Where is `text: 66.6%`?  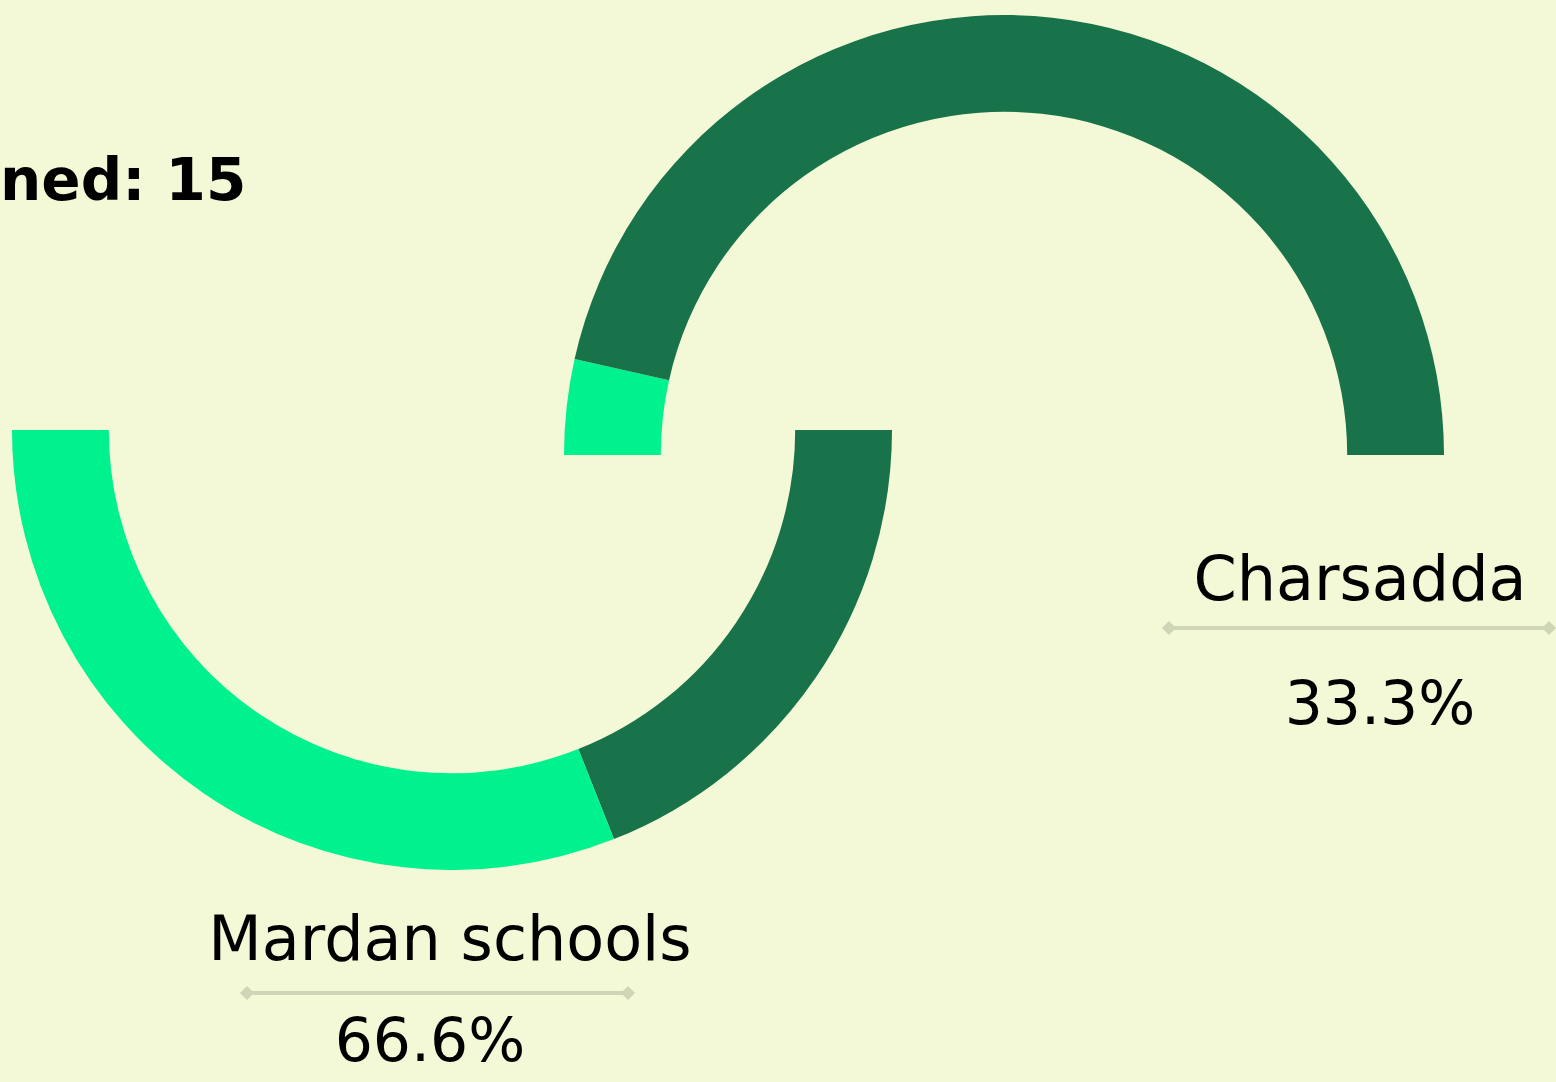
text: 66.6% is located at coordinates (430, 1040).